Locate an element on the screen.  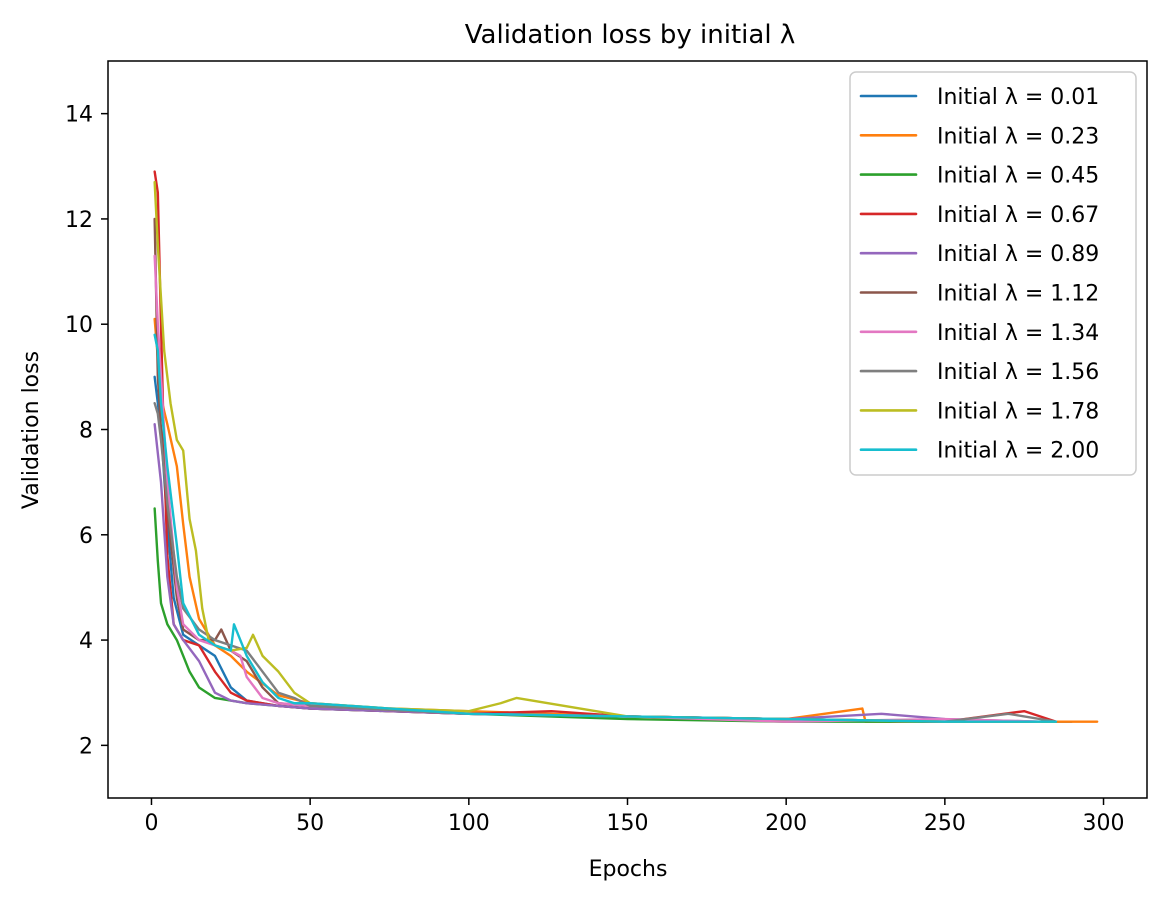
x-axis-label: Epochs is located at coordinates (628, 869).